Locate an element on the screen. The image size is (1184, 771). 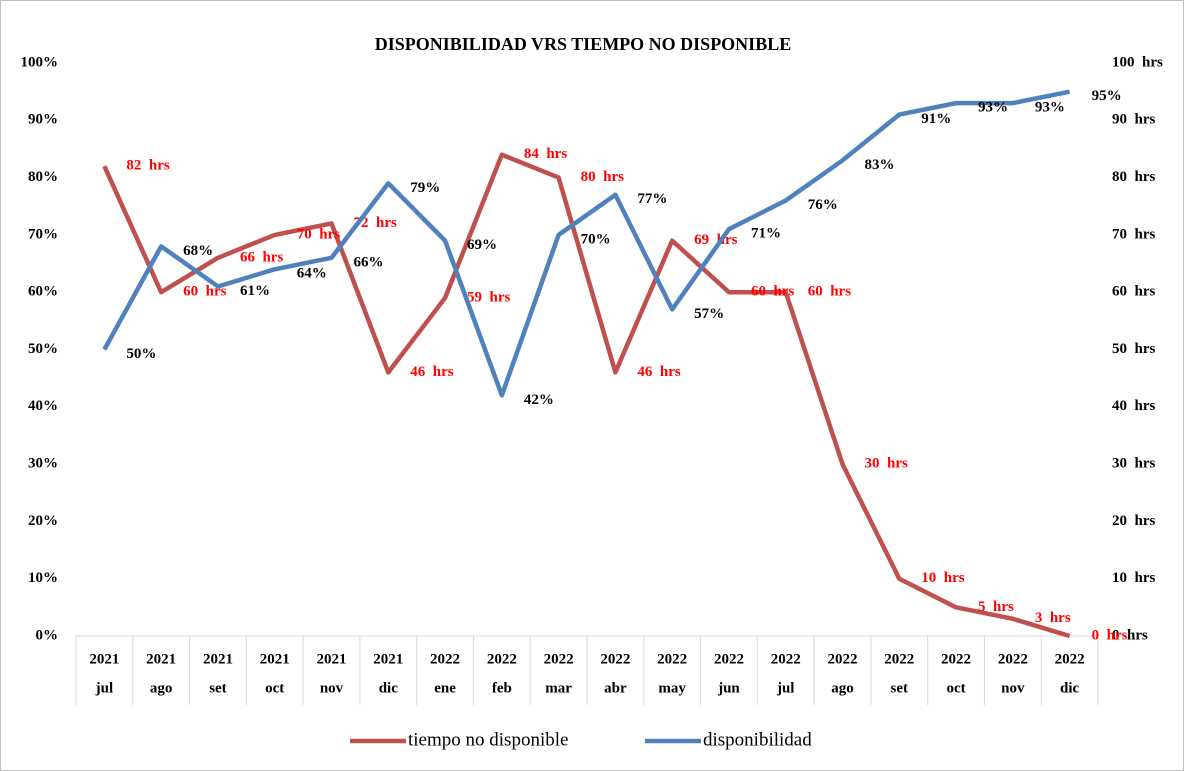
x-tick-label: feb is located at coordinates (502, 688).